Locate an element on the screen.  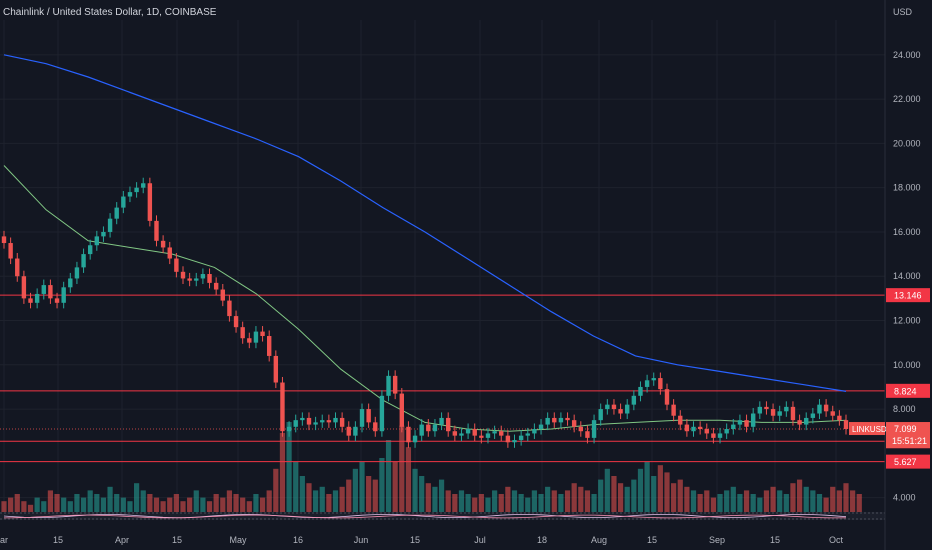
oscillator-pane is located at coordinates (442, 516).